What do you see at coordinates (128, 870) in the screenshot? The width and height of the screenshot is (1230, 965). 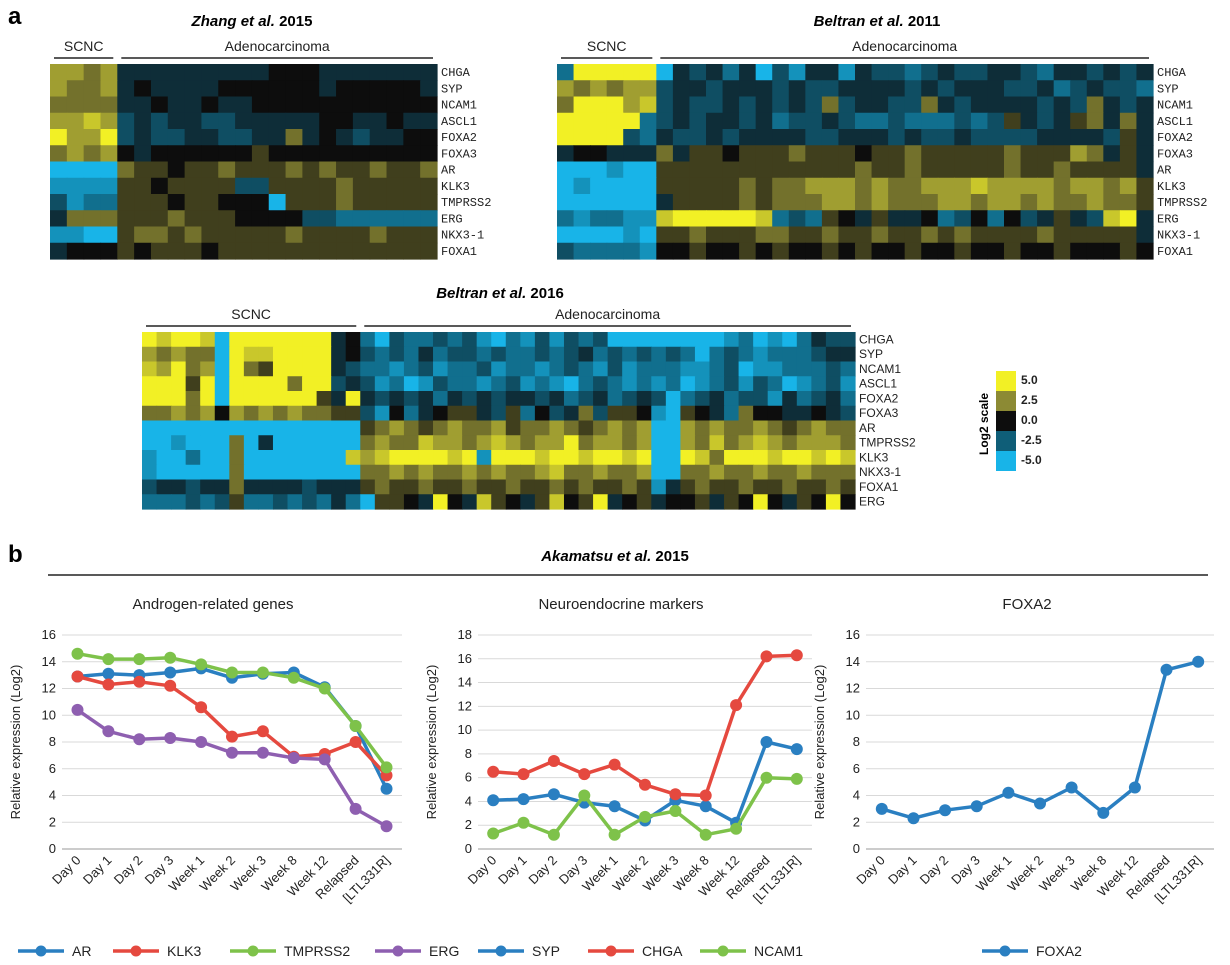 I see `x-tick-label: Day 2` at bounding box center [128, 870].